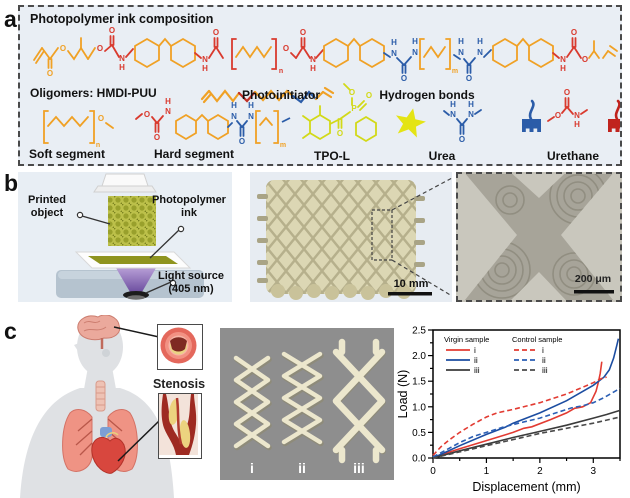 The width and height of the screenshot is (630, 498). Describe the element at coordinates (359, 401) in the screenshot. I see `stent-iii` at that location.